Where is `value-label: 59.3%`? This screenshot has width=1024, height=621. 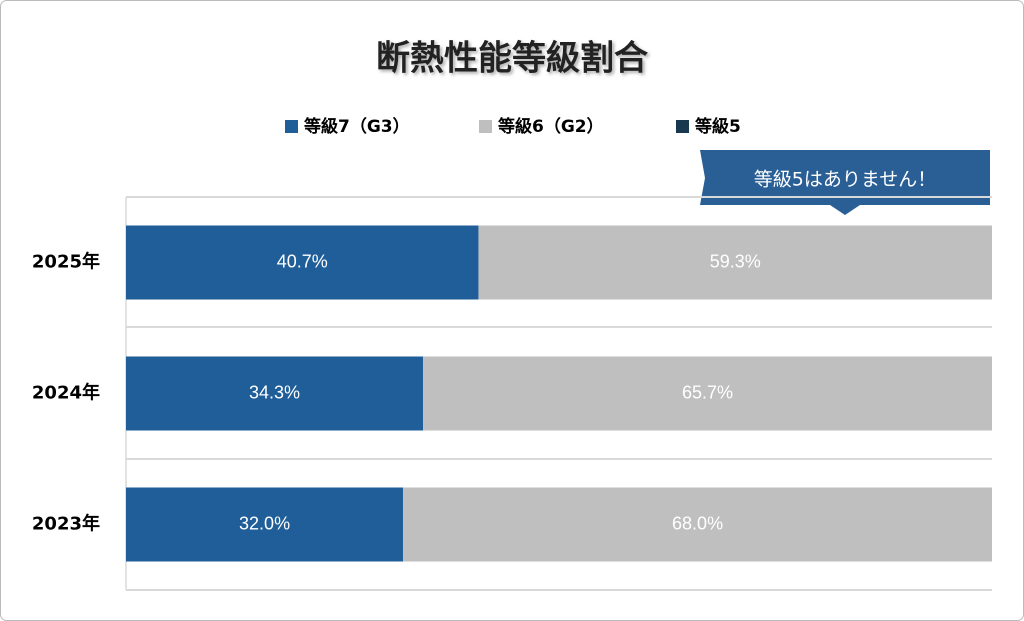
value-label: 59.3% is located at coordinates (735, 261).